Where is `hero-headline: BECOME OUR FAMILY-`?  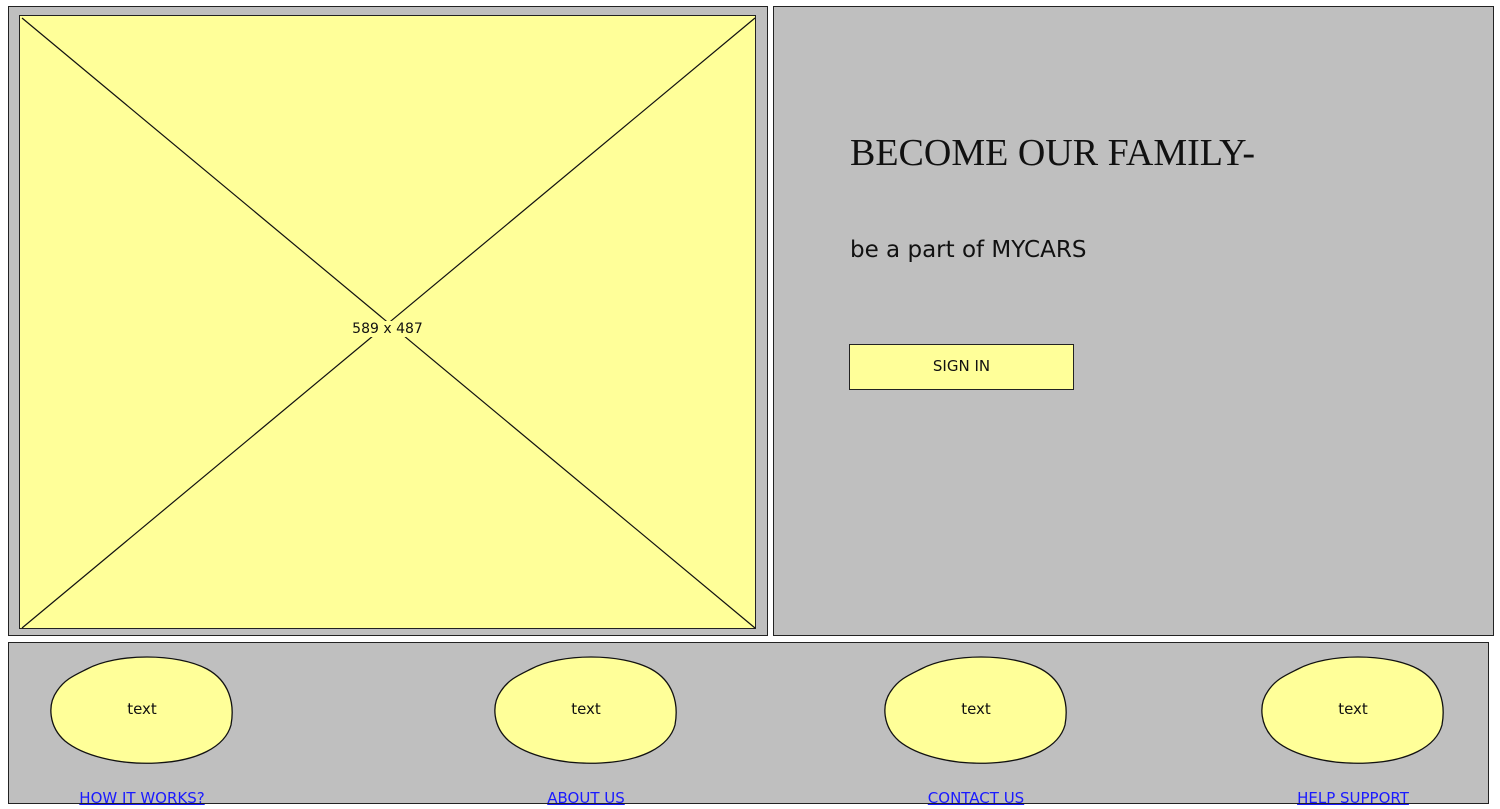 hero-headline: BECOME OUR FAMILY- is located at coordinates (1053, 153).